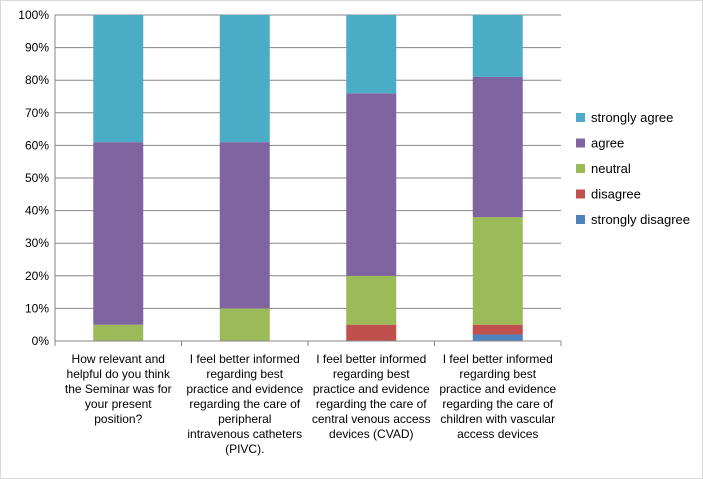 This screenshot has width=703, height=479. Describe the element at coordinates (33, 15) in the screenshot. I see `y-tick-label: 100%` at that location.